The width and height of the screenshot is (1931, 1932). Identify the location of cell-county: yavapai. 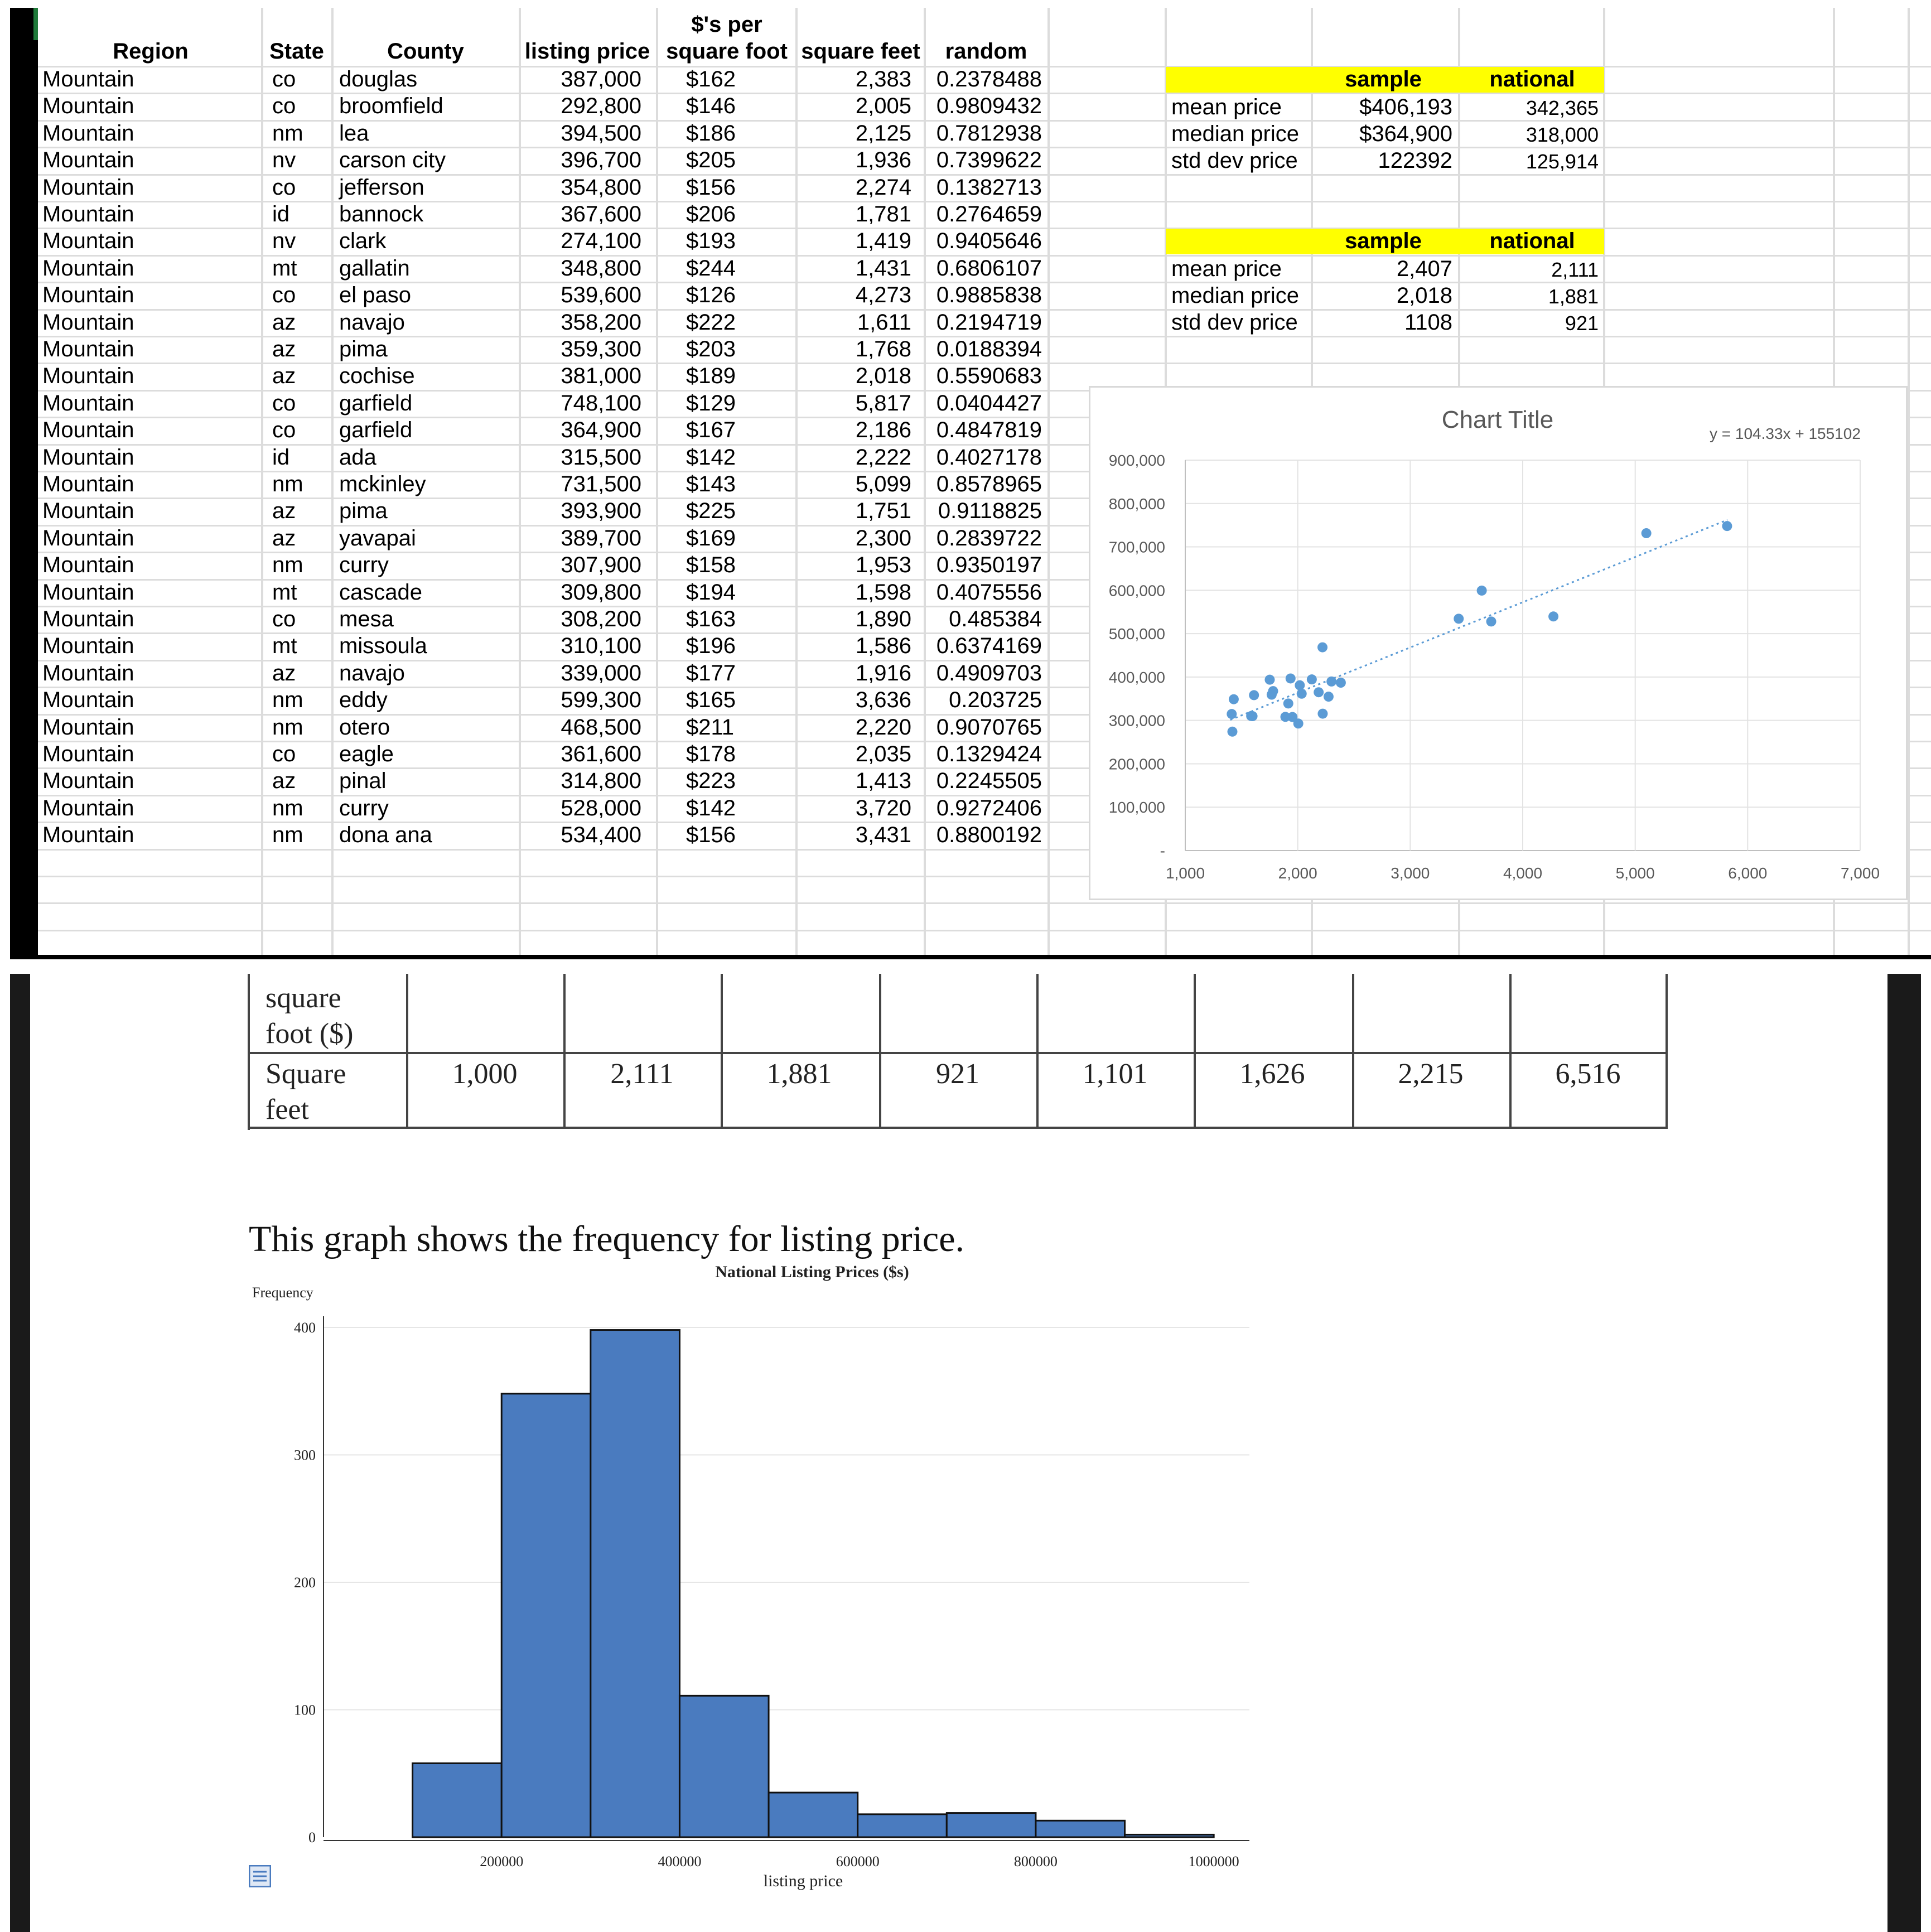
(378, 537).